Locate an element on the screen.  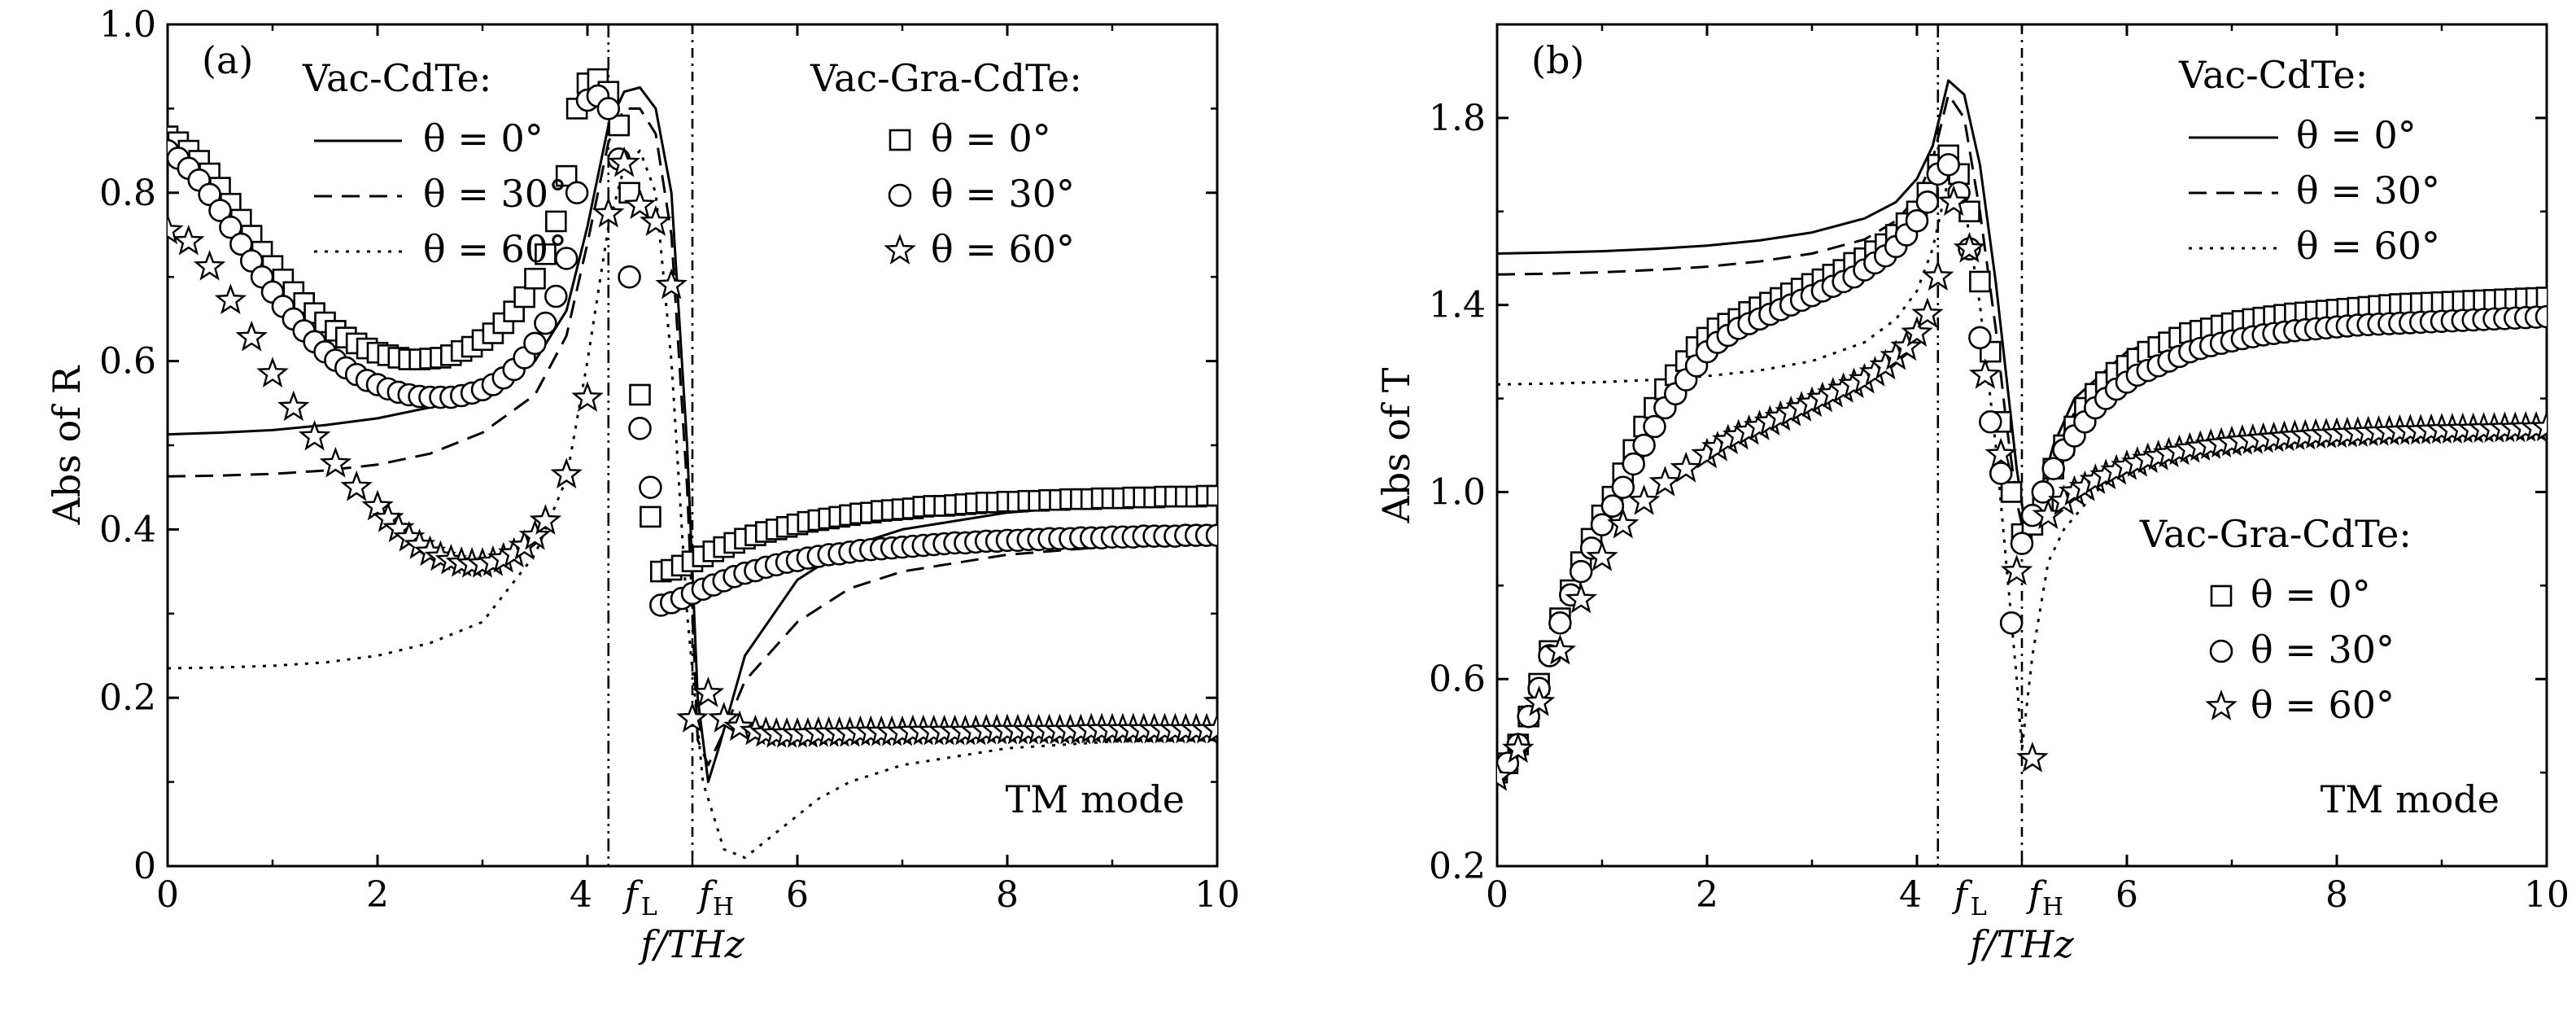
y-tick-label: 0.8 is located at coordinates (127, 193).